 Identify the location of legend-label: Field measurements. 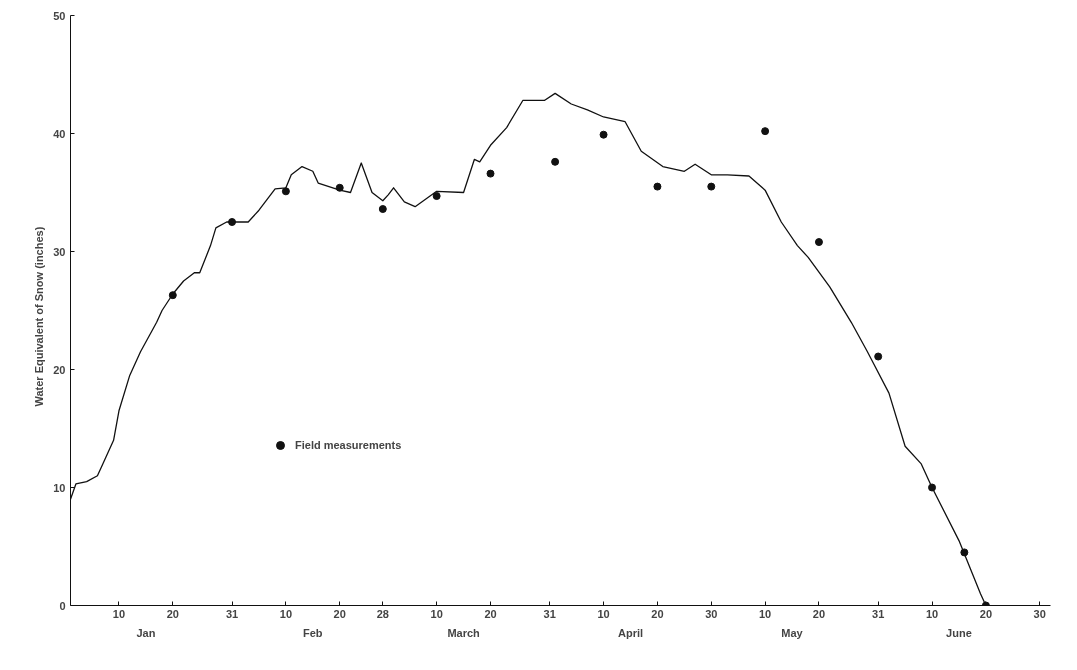
(348, 445).